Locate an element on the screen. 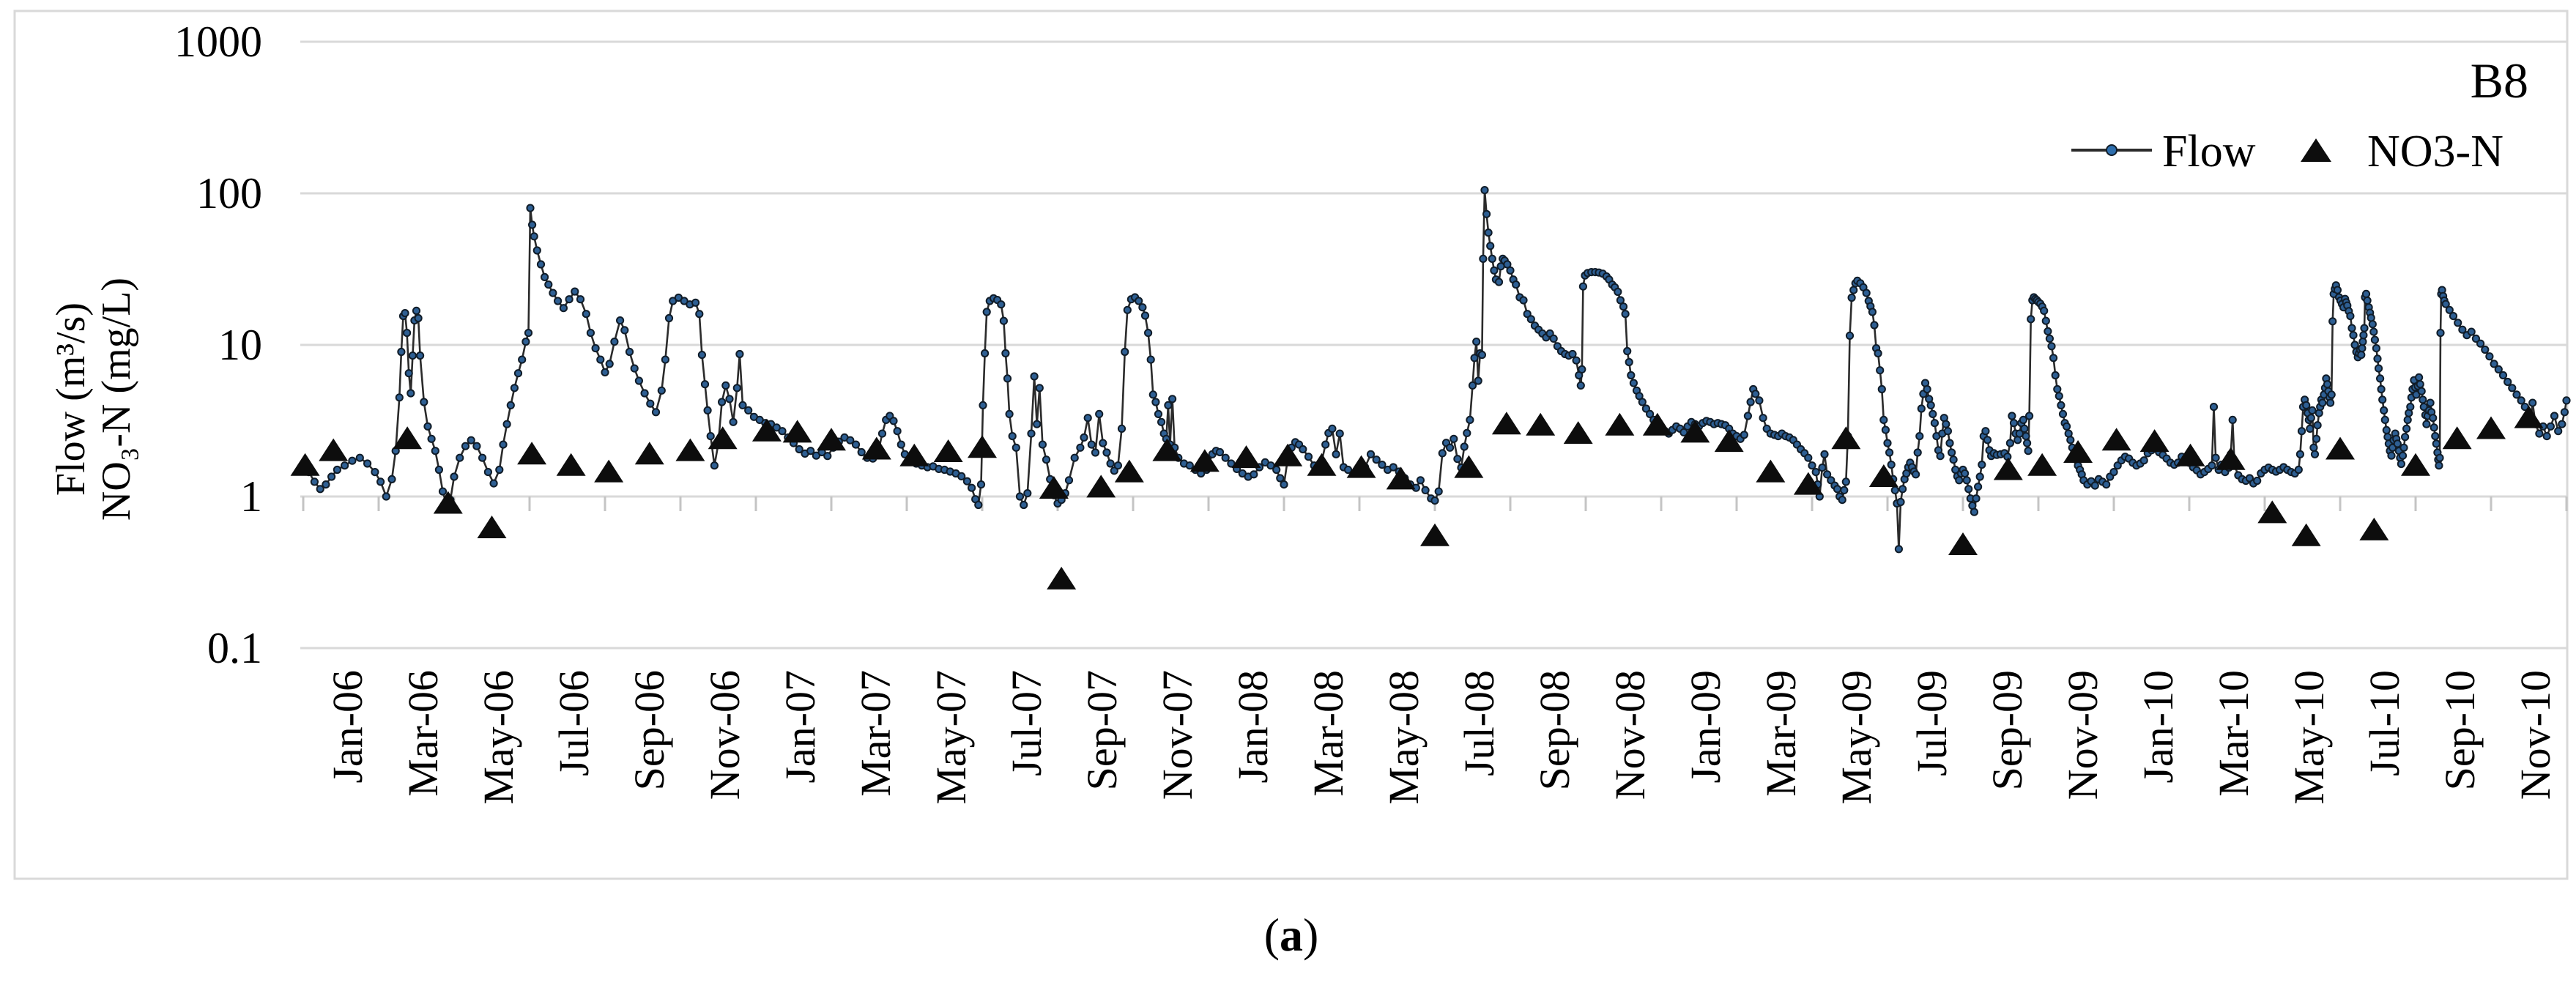 The height and width of the screenshot is (993, 2576). legend-no3-label: NO3-N is located at coordinates (2435, 151).